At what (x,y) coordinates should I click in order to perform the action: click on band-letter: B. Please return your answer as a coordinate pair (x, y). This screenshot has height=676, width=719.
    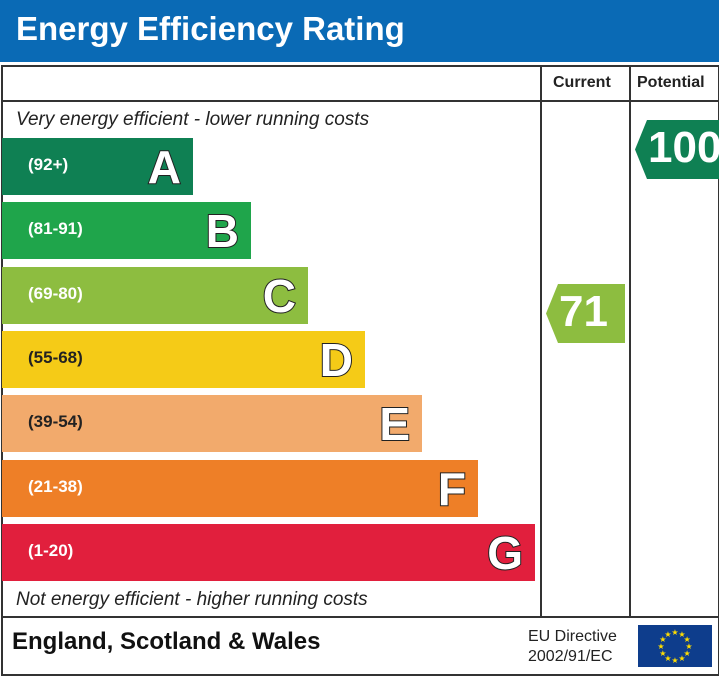
    Looking at the image, I should click on (222, 231).